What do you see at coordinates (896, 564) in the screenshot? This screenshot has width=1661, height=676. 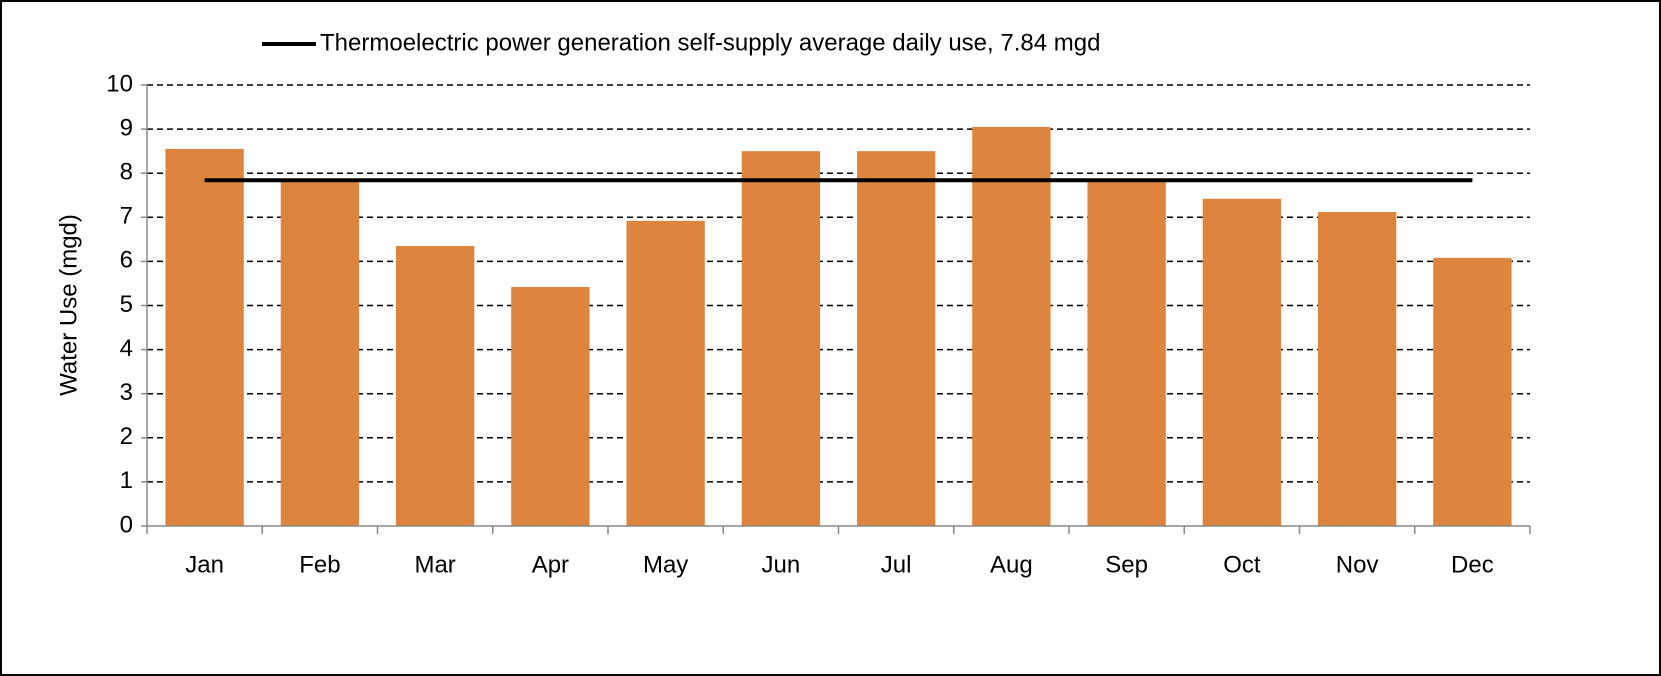 I see `x-tick-label: Jul` at bounding box center [896, 564].